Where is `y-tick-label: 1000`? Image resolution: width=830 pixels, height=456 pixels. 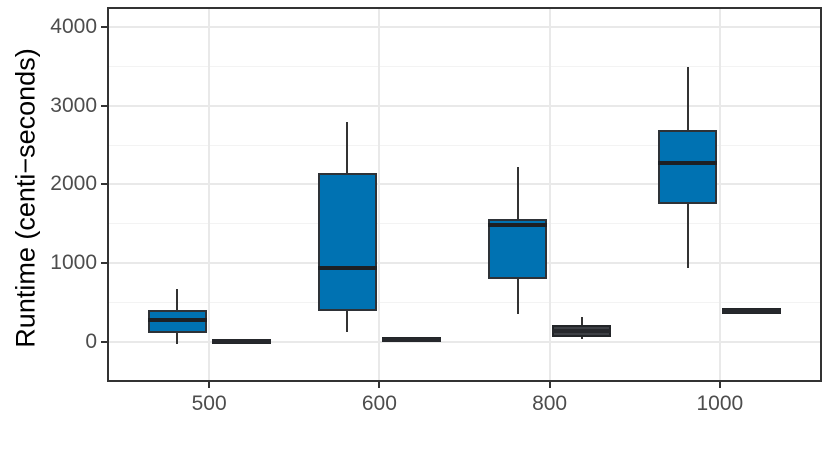
y-tick-label: 1000 is located at coordinates (73, 263).